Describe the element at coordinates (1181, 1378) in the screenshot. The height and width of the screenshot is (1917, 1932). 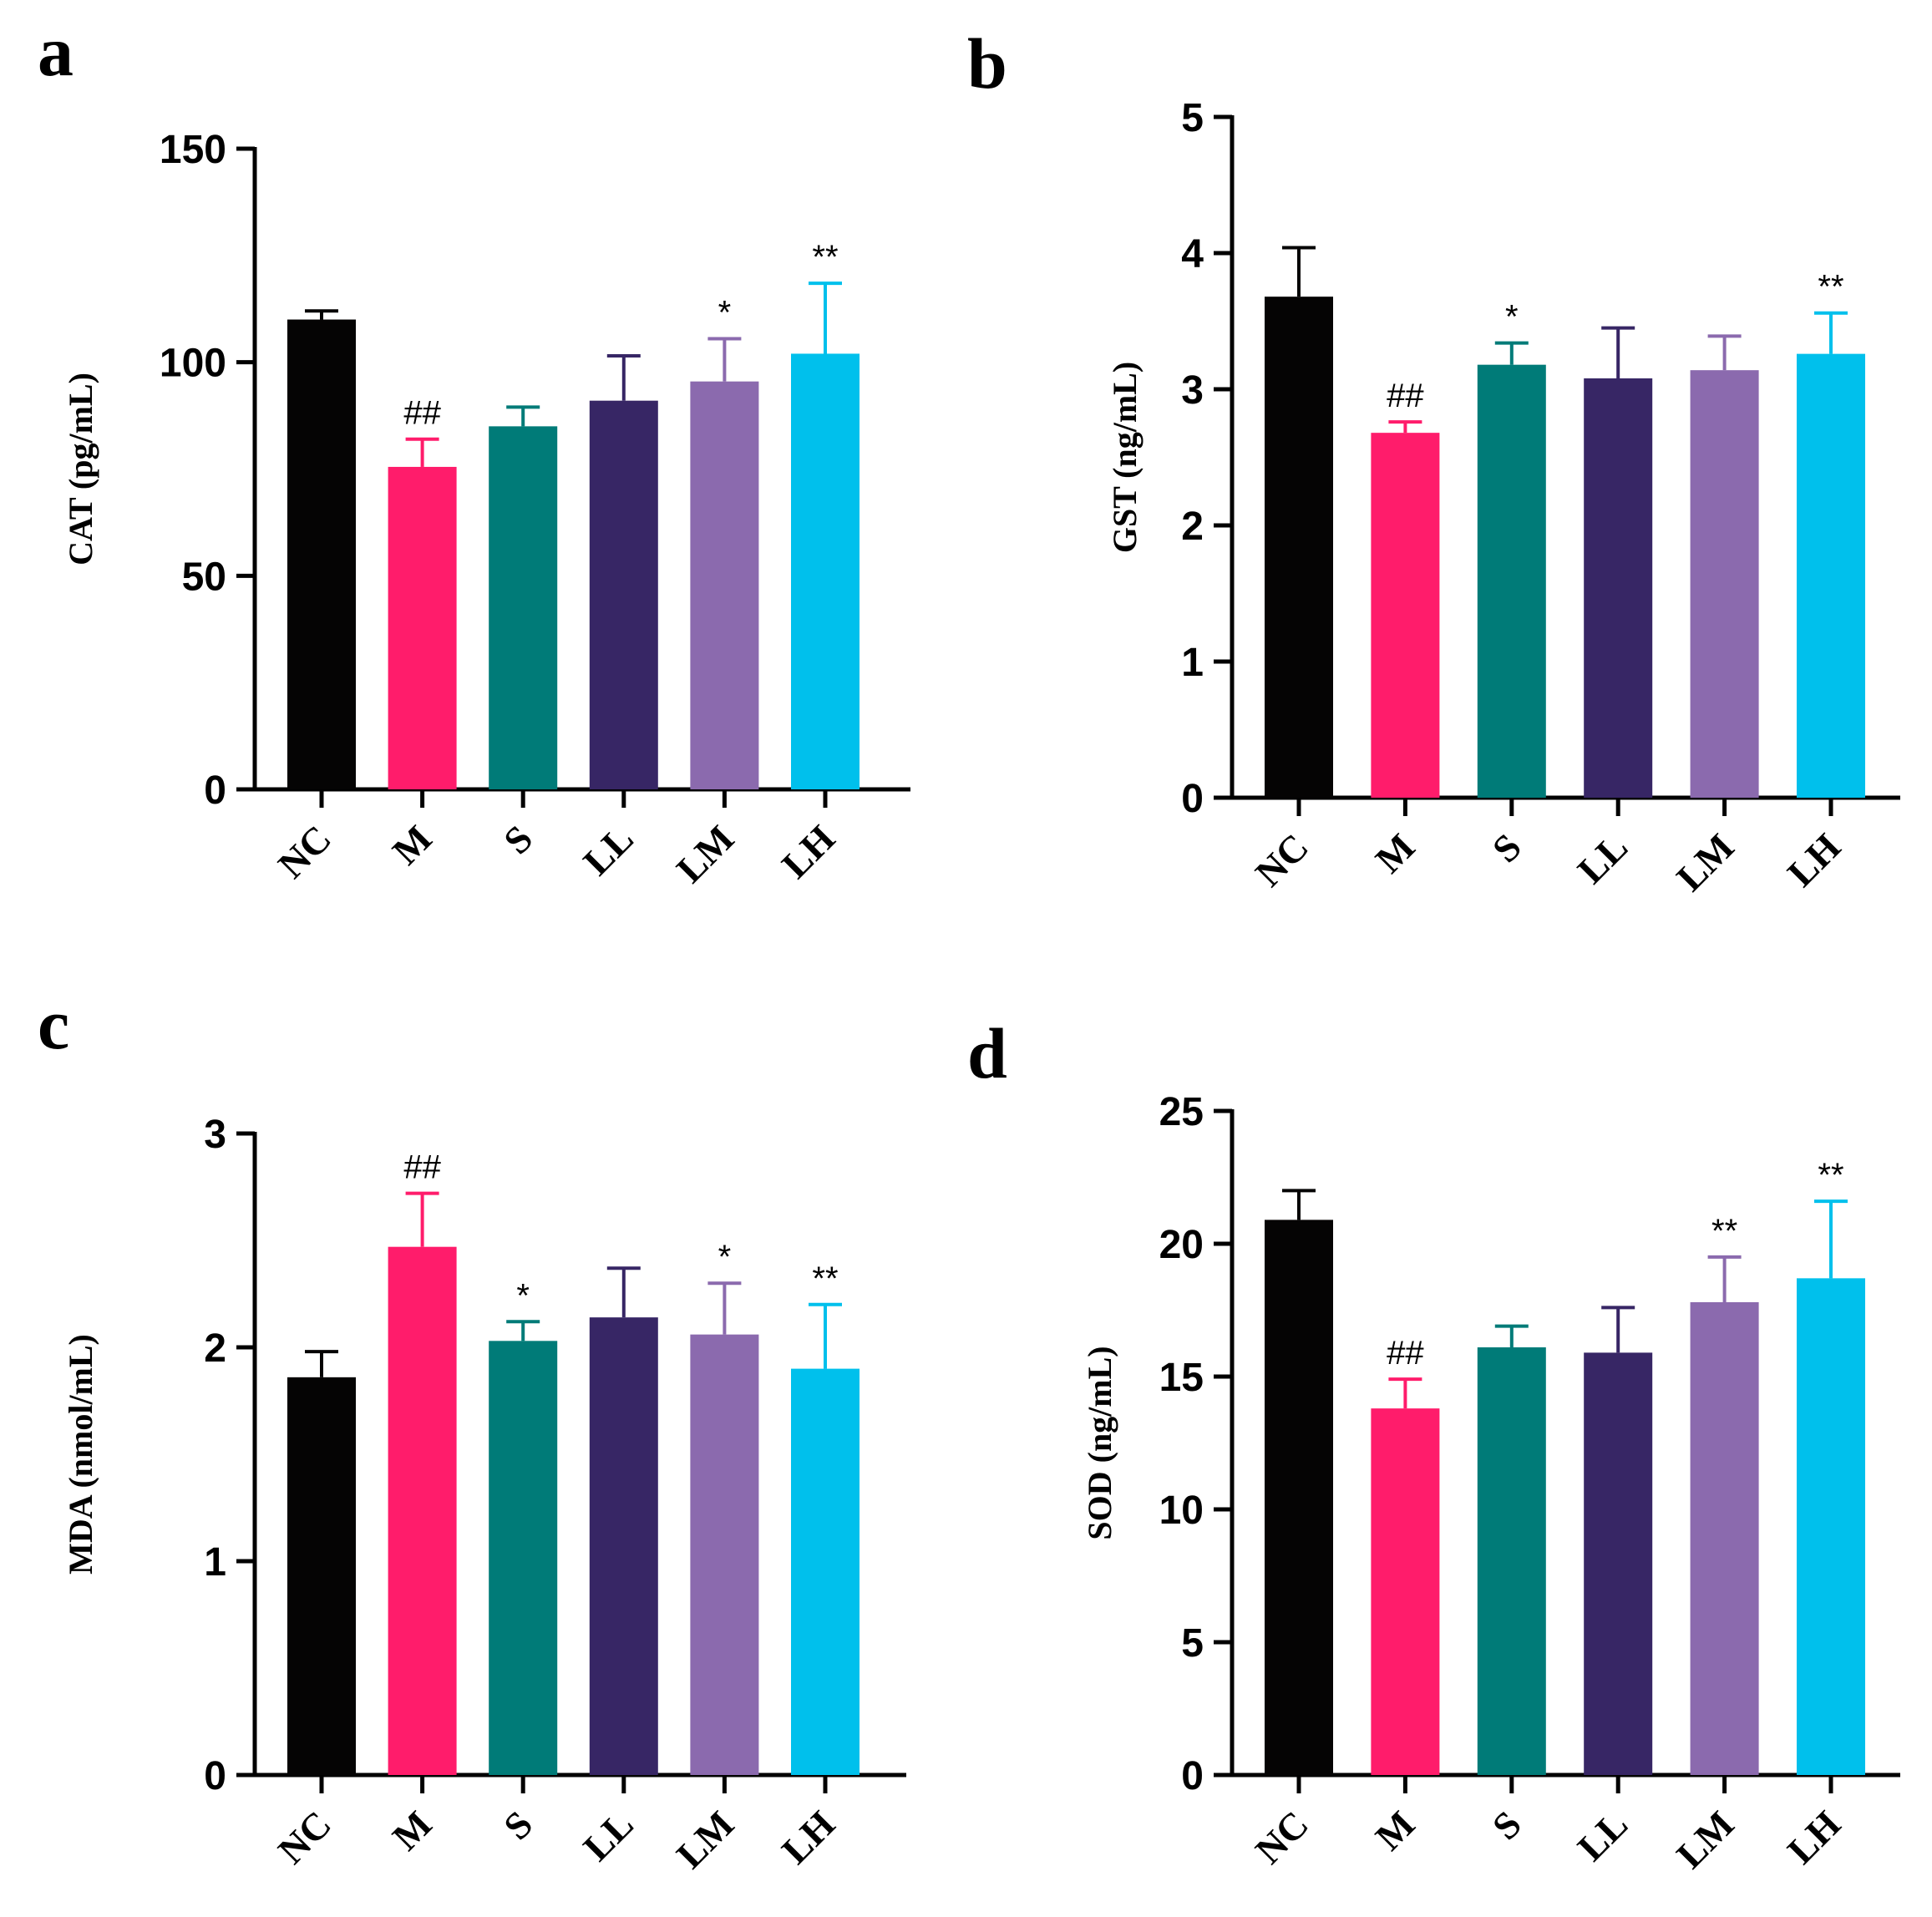
I see `y-tick-label: 15` at that location.